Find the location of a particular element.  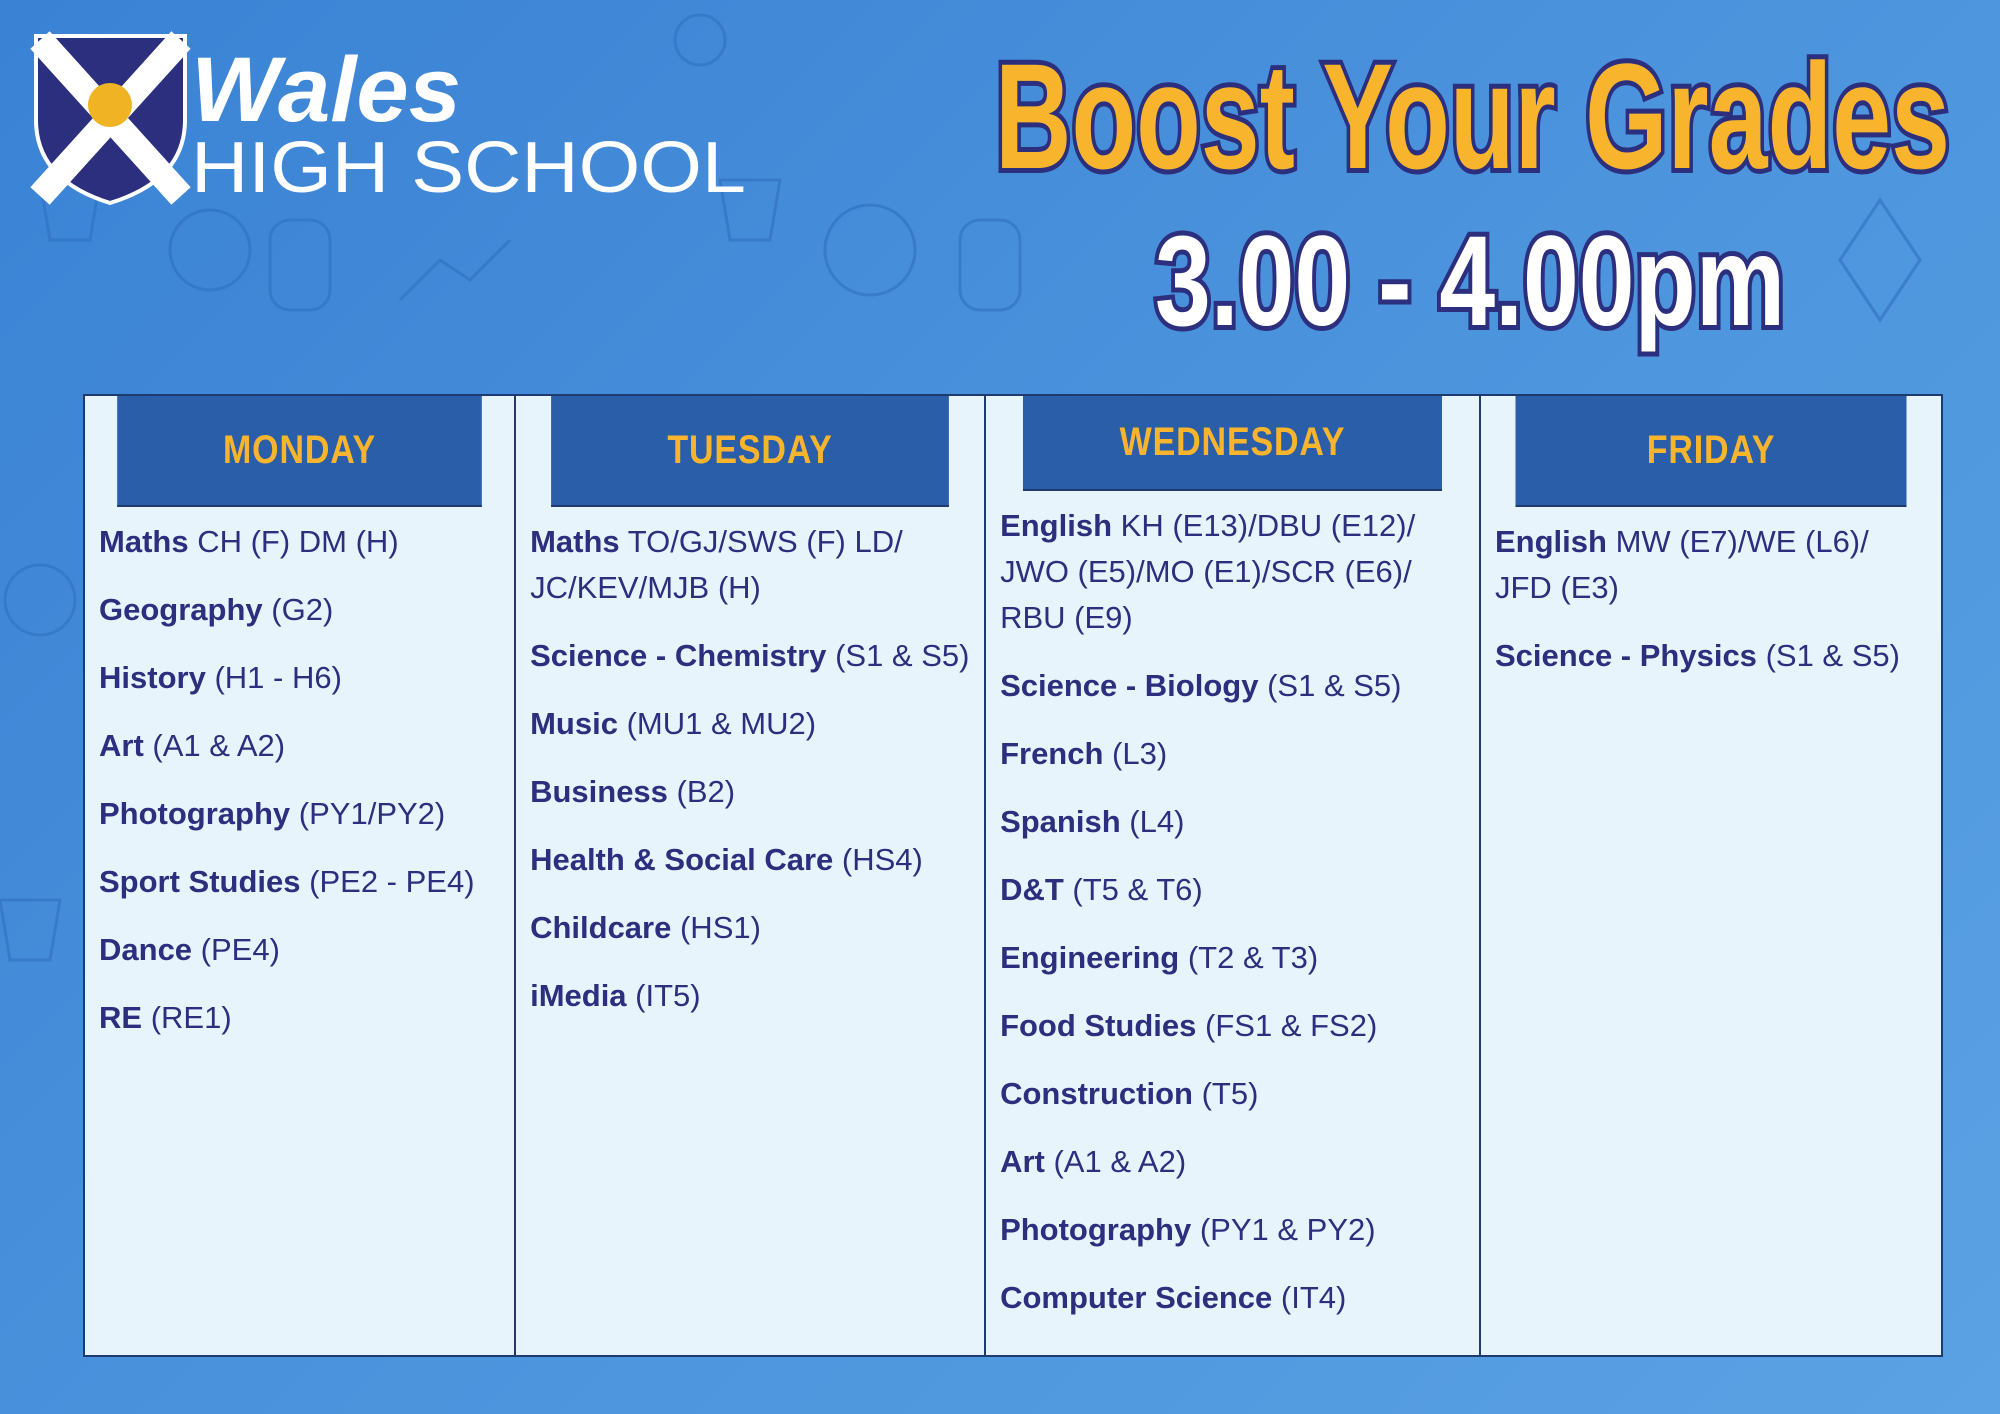

subject: Science - Chemistry is located at coordinates (678, 655).